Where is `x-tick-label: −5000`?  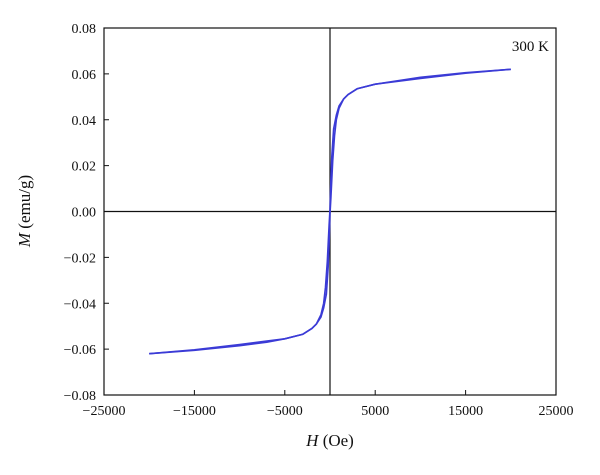
x-tick-label: −5000 is located at coordinates (285, 411).